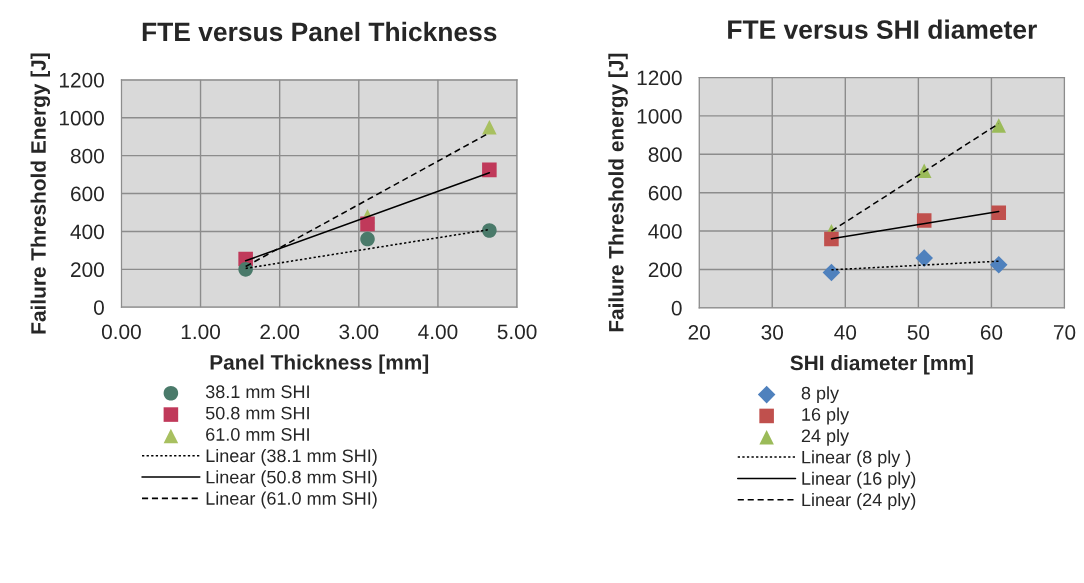 The width and height of the screenshot is (1084, 583). I want to click on x-tick-label: 70, so click(1064, 332).